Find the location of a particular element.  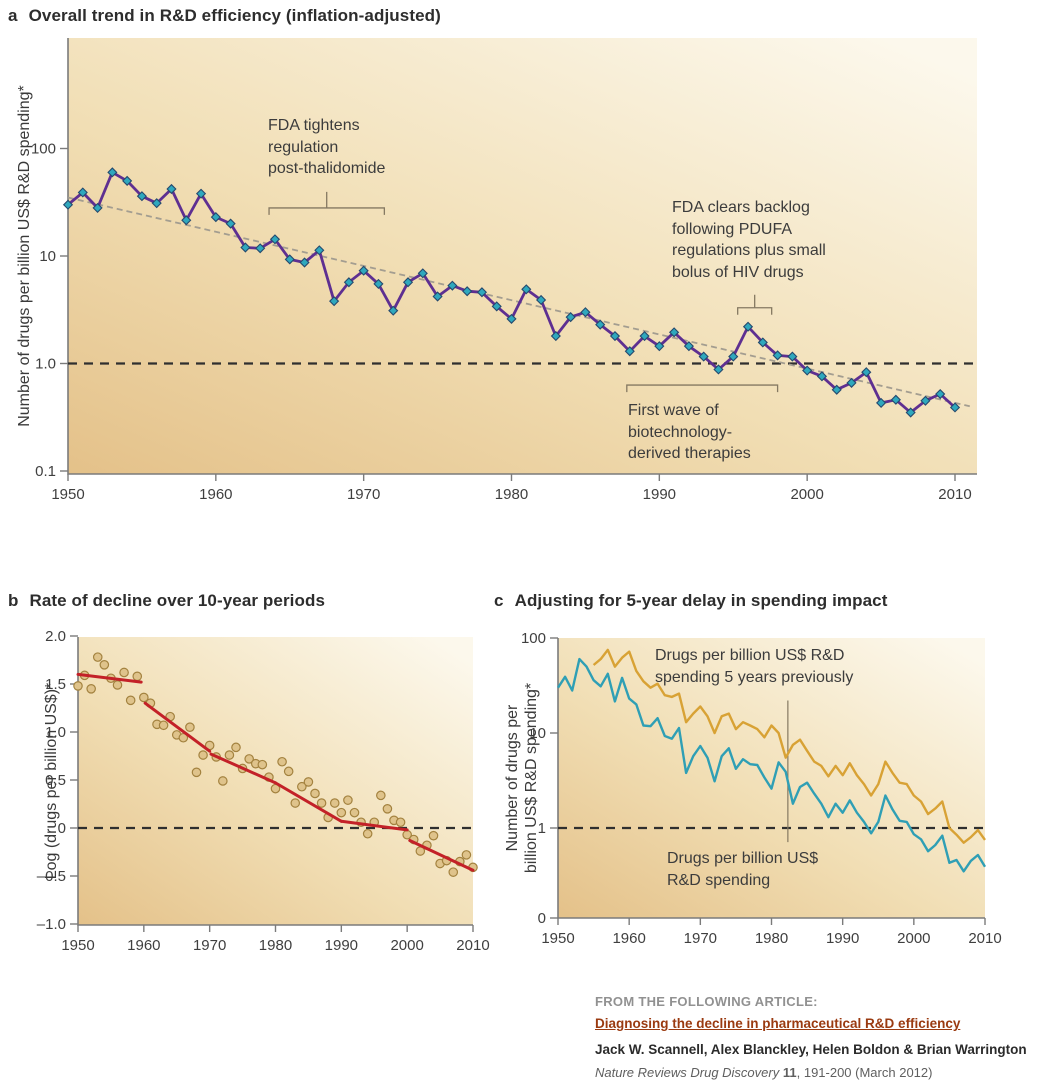

x-tick-label: 1990 is located at coordinates (842, 938).